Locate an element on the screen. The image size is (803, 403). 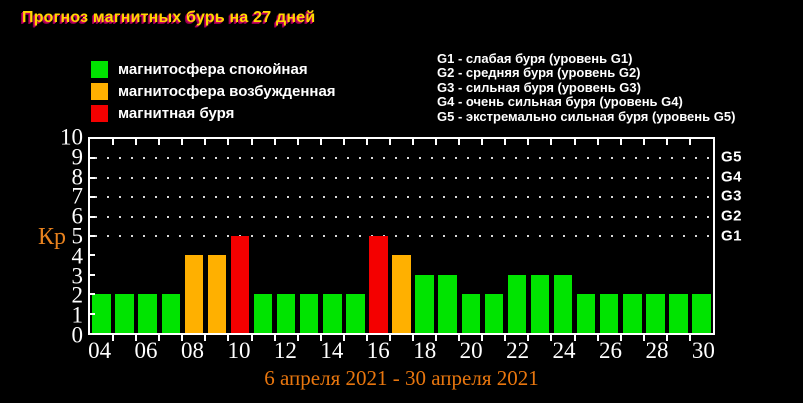
x-axis-label-14: 14 is located at coordinates (332, 350).